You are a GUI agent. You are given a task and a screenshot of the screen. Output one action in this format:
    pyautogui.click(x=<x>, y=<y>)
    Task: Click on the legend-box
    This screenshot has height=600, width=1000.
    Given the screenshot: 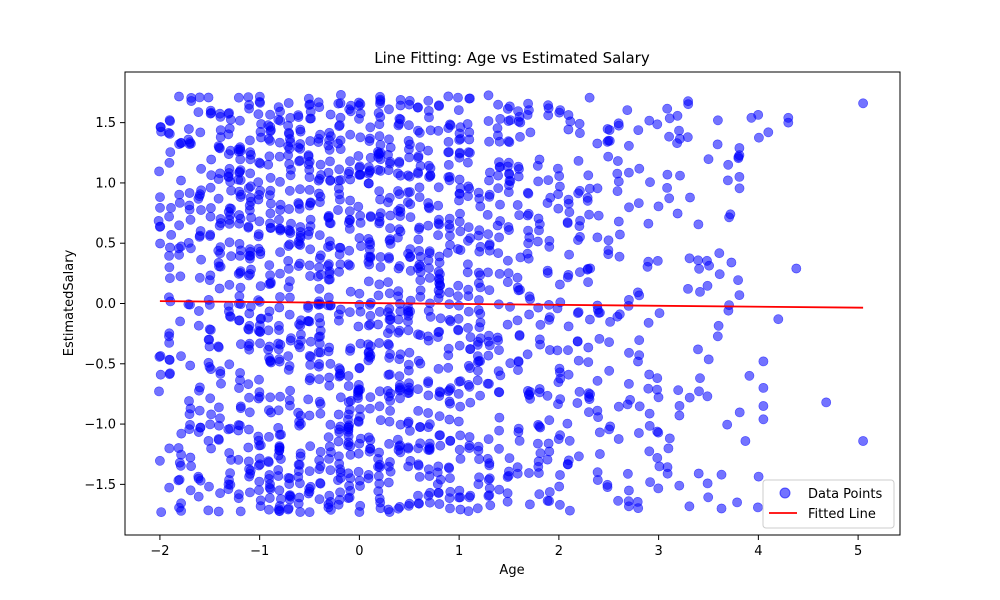 What is the action you would take?
    pyautogui.click(x=828, y=504)
    